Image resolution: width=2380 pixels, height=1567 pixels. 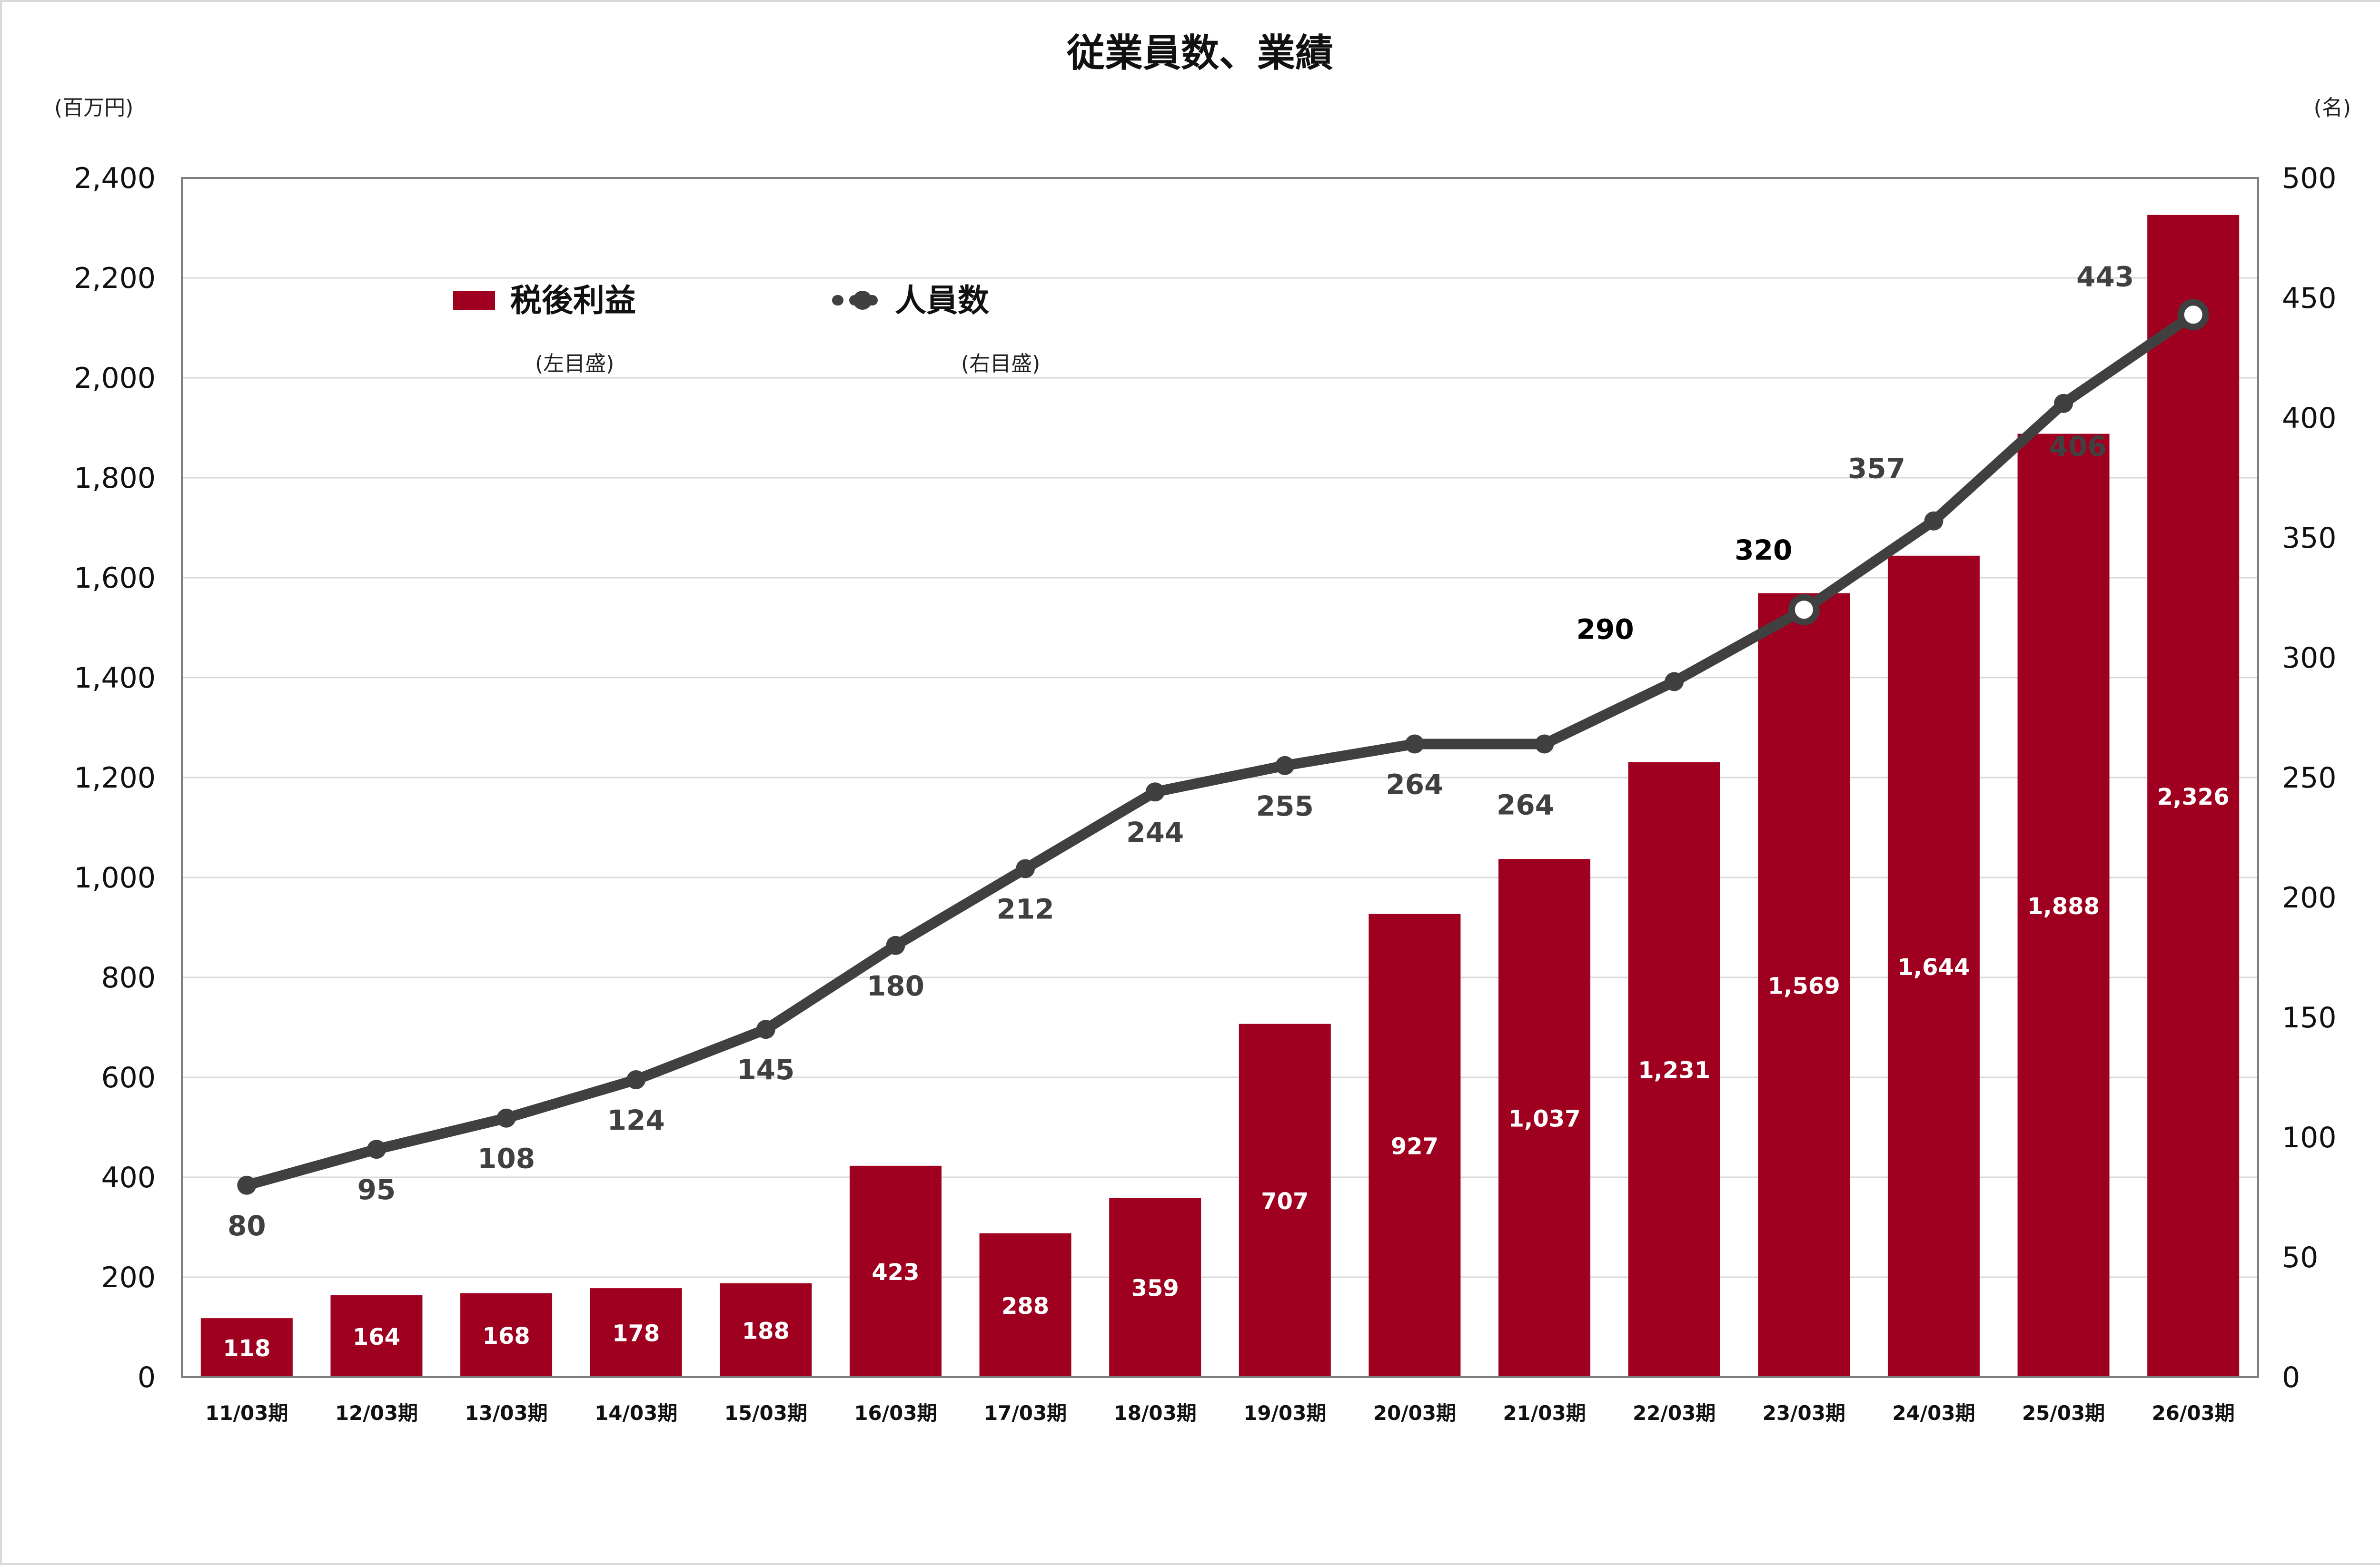 I want to click on bar-value-label: 118, so click(x=246, y=1348).